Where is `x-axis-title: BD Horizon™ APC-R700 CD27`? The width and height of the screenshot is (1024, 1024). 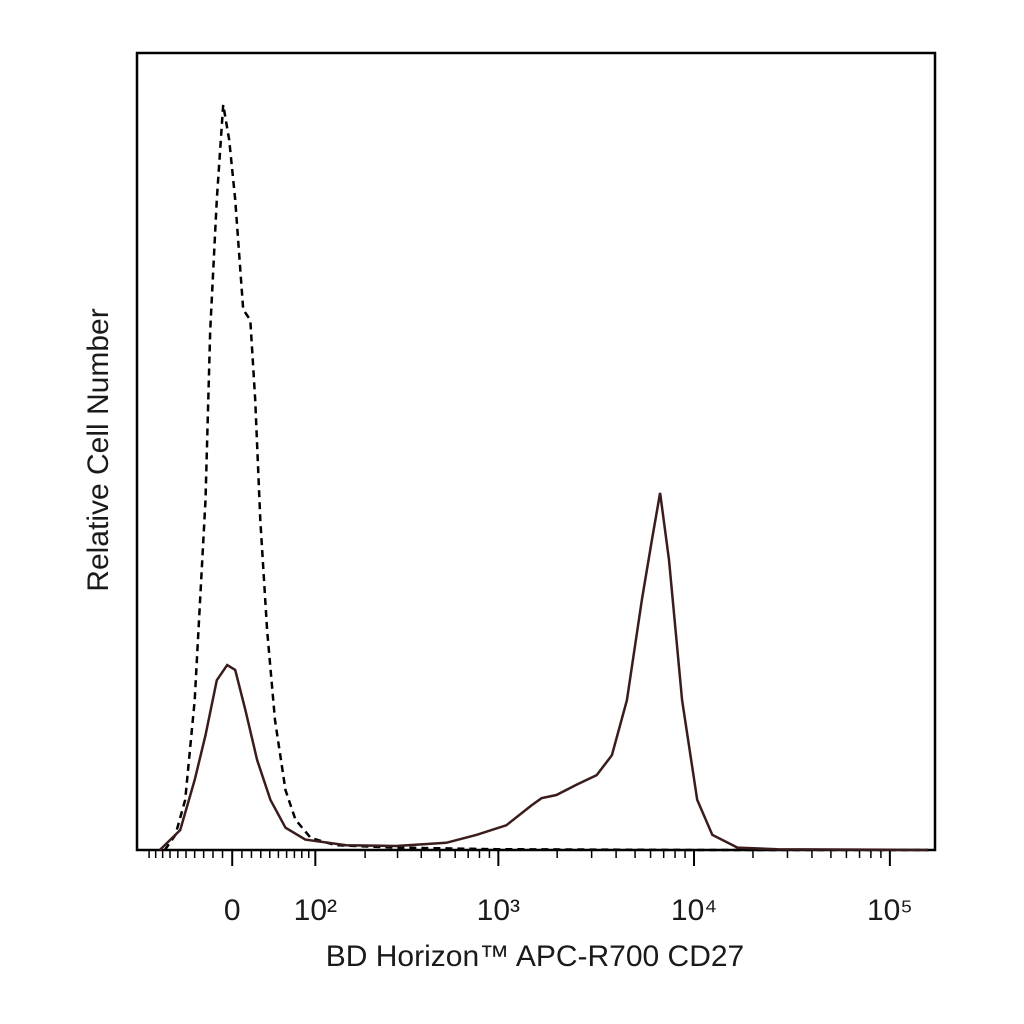 x-axis-title: BD Horizon™ APC-R700 CD27 is located at coordinates (535, 956).